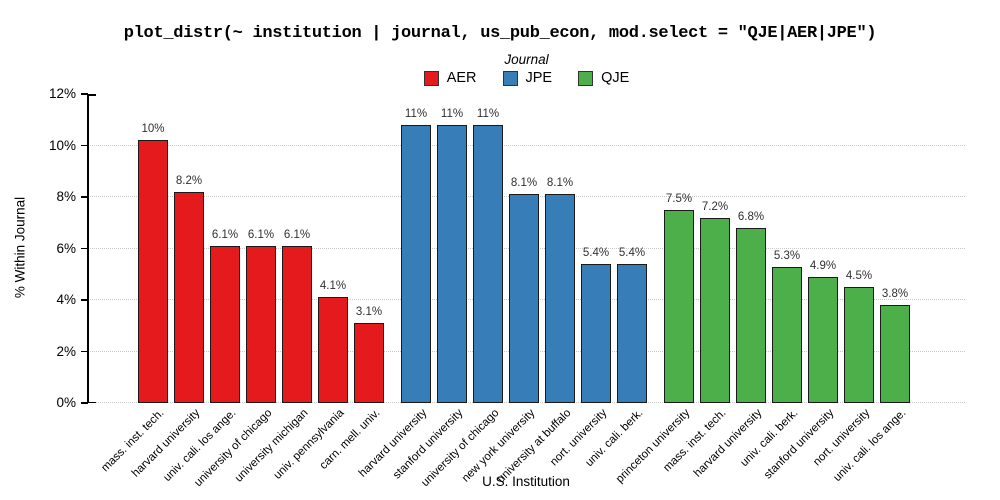 This screenshot has width=1000, height=500. I want to click on legend-swatch-qje, so click(586, 78).